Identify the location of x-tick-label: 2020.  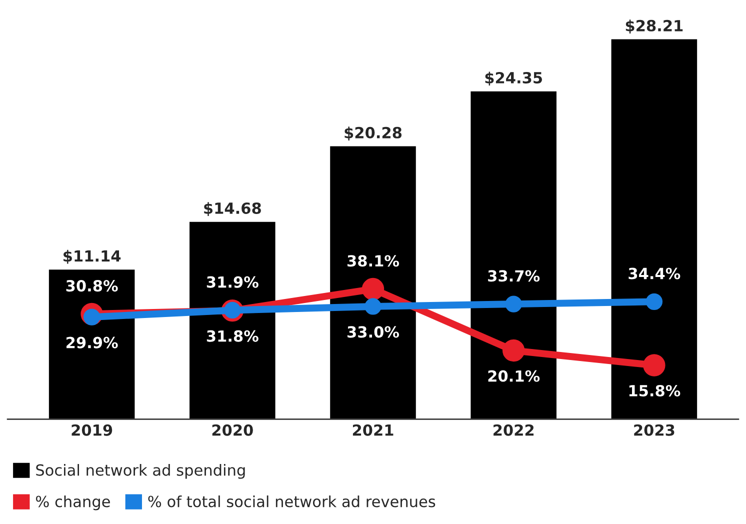
(232, 430).